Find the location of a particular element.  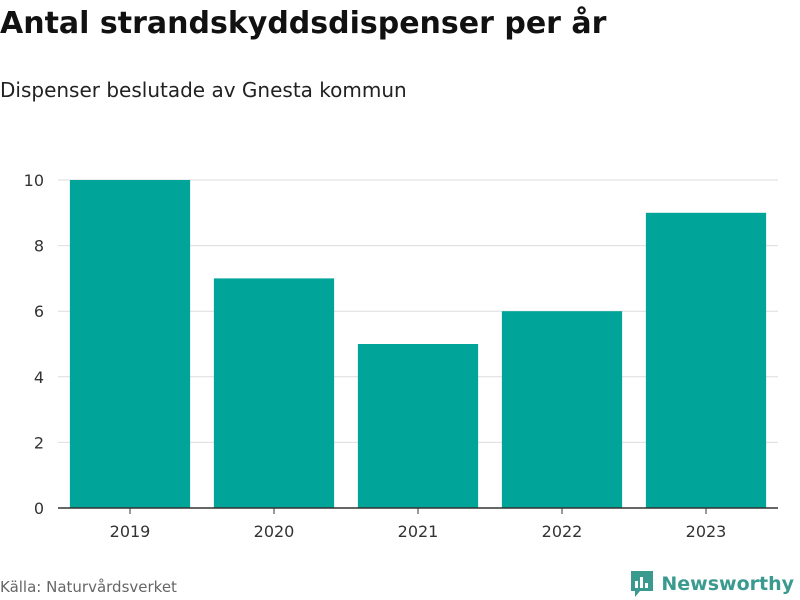

bar-2019 is located at coordinates (130, 344).